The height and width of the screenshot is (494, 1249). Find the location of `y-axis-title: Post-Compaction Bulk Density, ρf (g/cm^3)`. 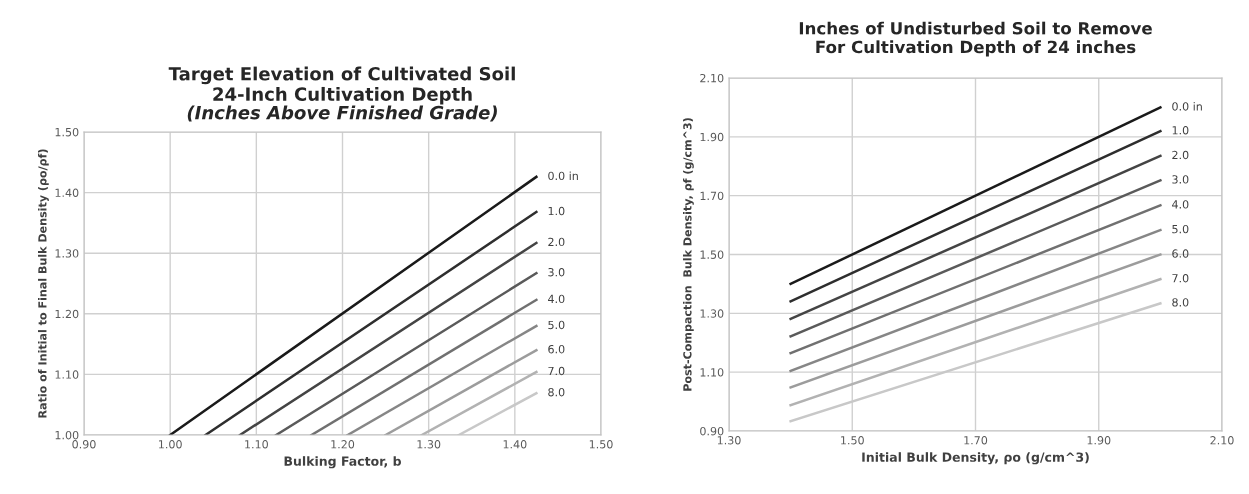

y-axis-title: Post-Compaction Bulk Density, ρf (g/cm^3) is located at coordinates (688, 254).